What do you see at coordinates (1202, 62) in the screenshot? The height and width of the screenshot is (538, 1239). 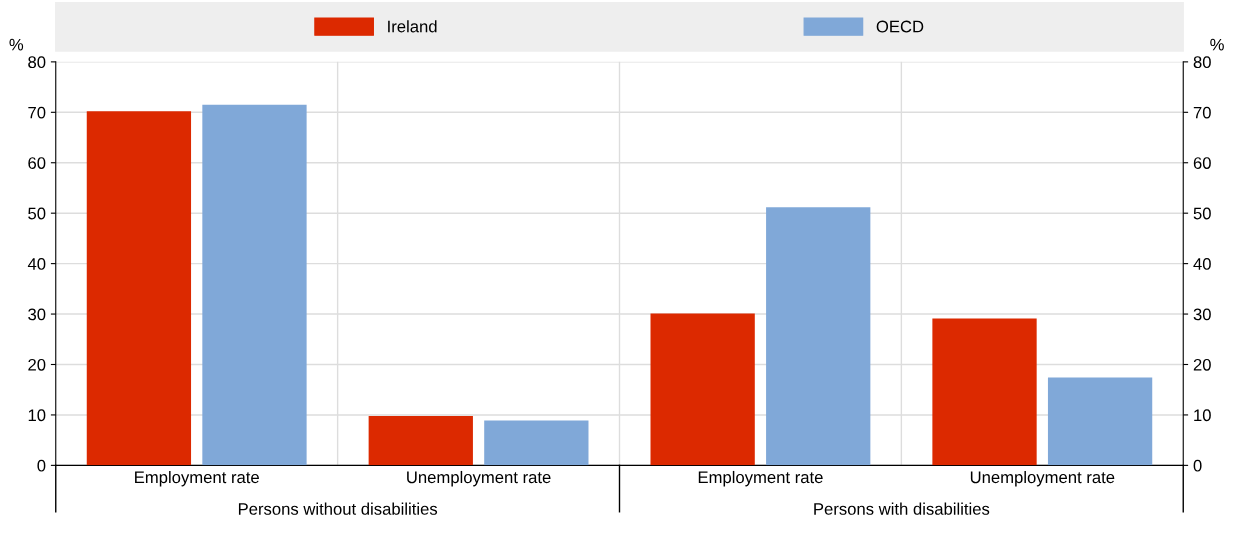 I see `y2-tick-label: 80` at bounding box center [1202, 62].